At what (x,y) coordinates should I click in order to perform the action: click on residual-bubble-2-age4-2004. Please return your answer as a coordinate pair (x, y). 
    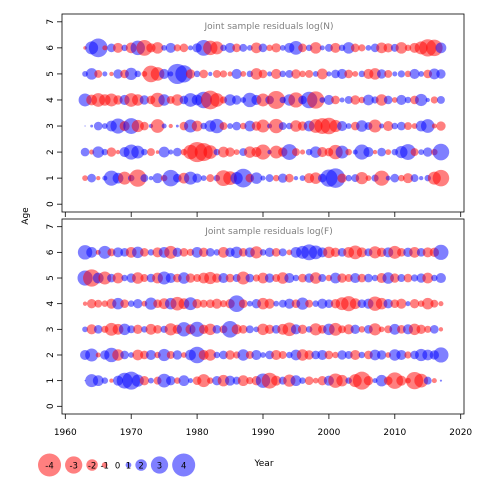
    Looking at the image, I should click on (355, 304).